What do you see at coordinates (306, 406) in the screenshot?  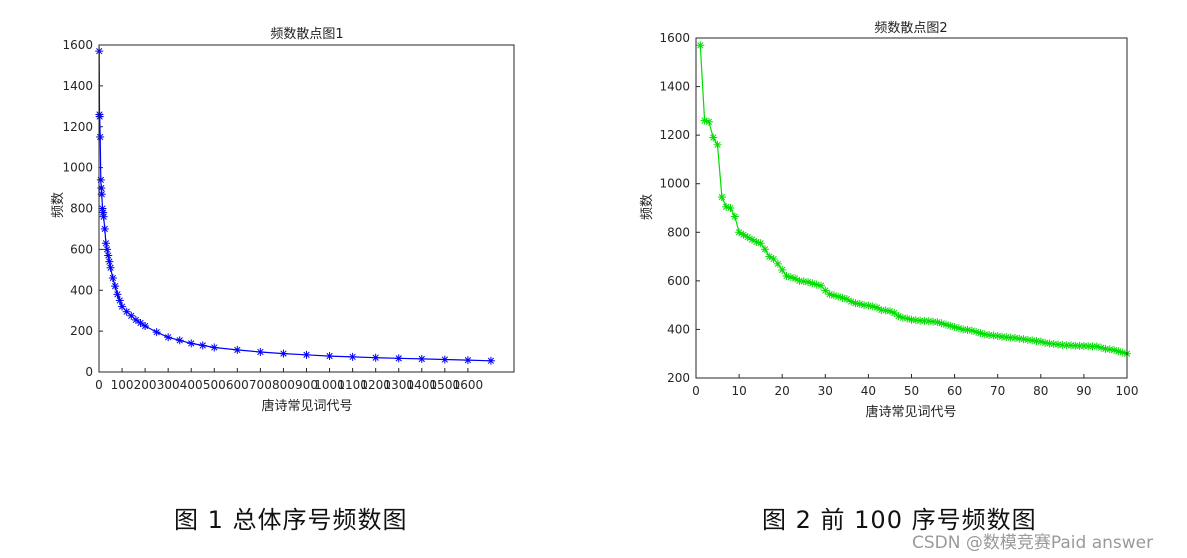 I see `chart-1-xlabel: 唐诗常见词代号` at bounding box center [306, 406].